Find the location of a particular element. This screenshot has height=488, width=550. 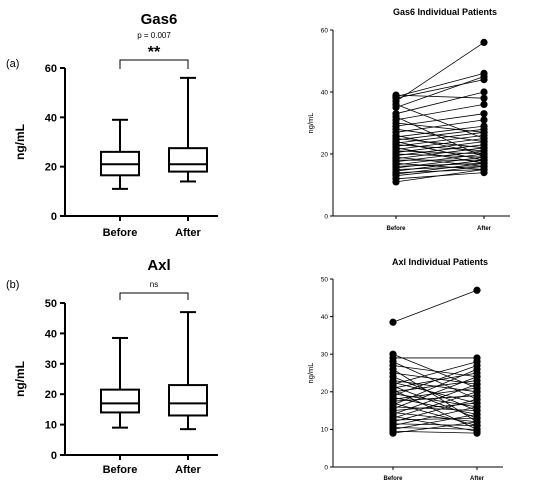

axl-paired-ytick-label: 20 is located at coordinates (325, 392).